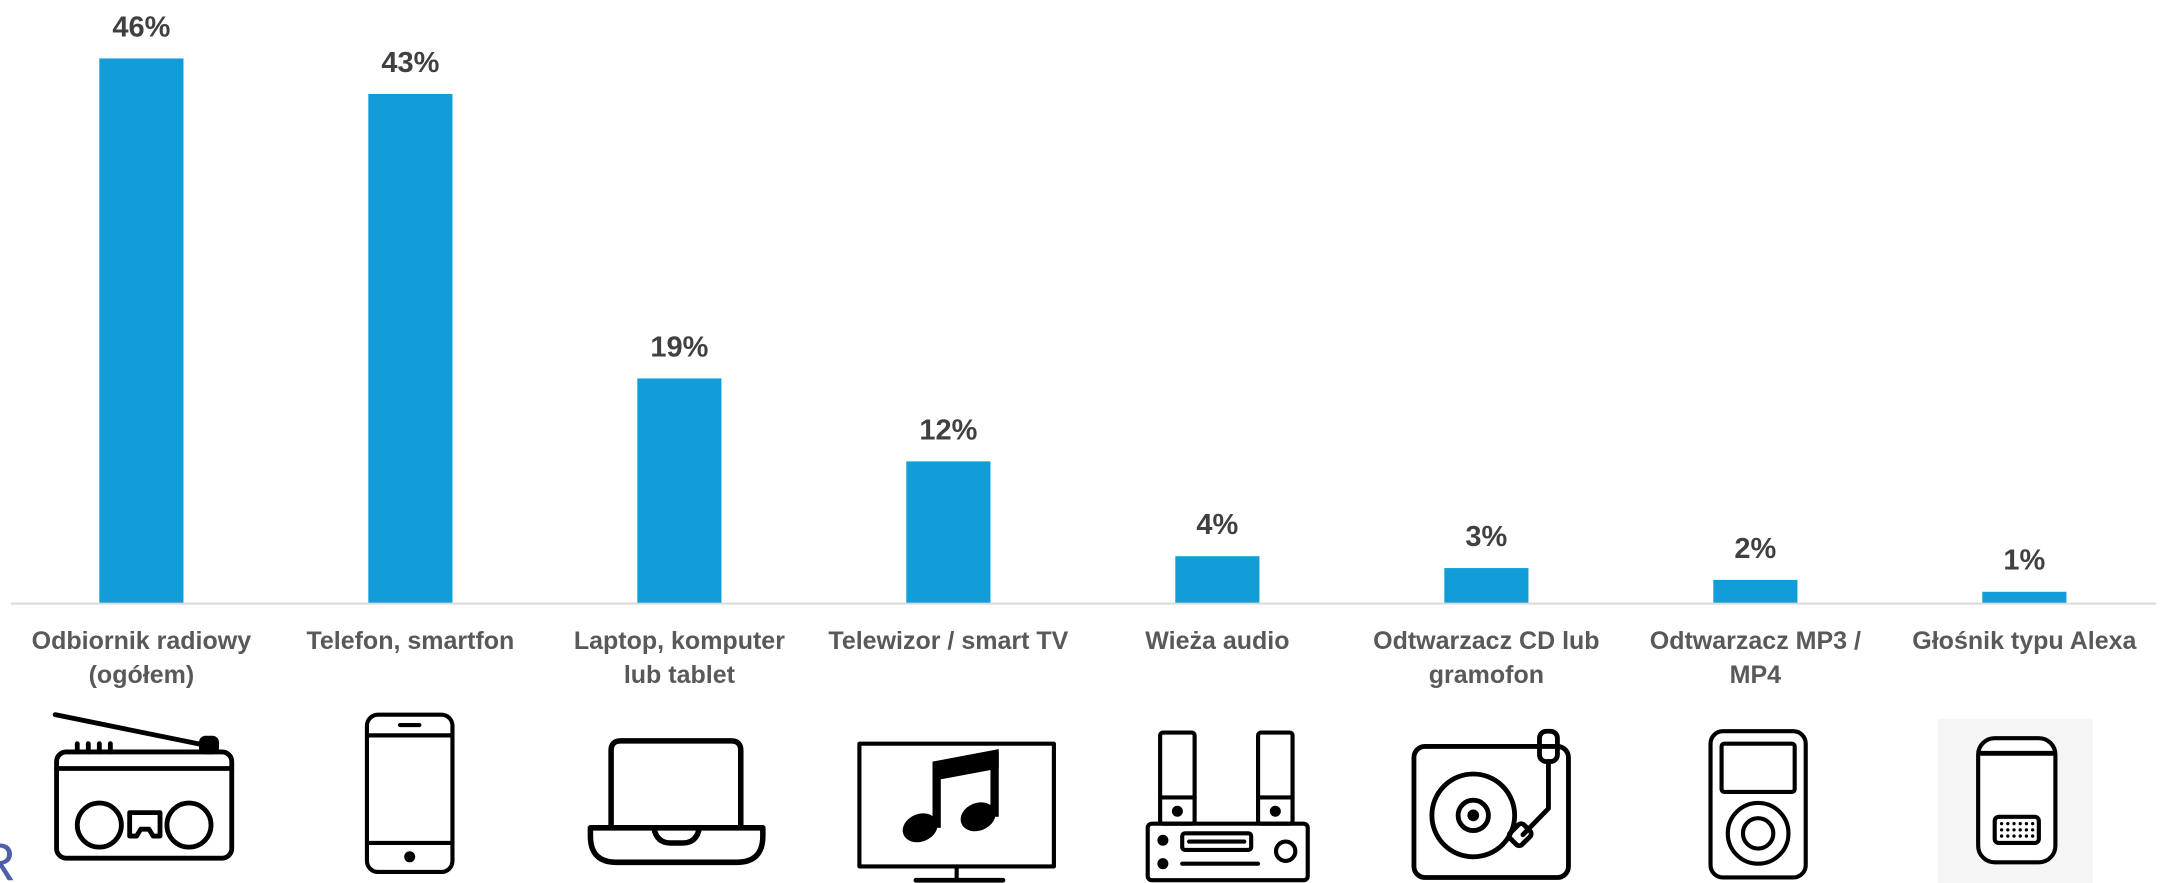 The width and height of the screenshot is (2163, 883). What do you see at coordinates (1758, 804) in the screenshot?
I see `mp3-player-icon` at bounding box center [1758, 804].